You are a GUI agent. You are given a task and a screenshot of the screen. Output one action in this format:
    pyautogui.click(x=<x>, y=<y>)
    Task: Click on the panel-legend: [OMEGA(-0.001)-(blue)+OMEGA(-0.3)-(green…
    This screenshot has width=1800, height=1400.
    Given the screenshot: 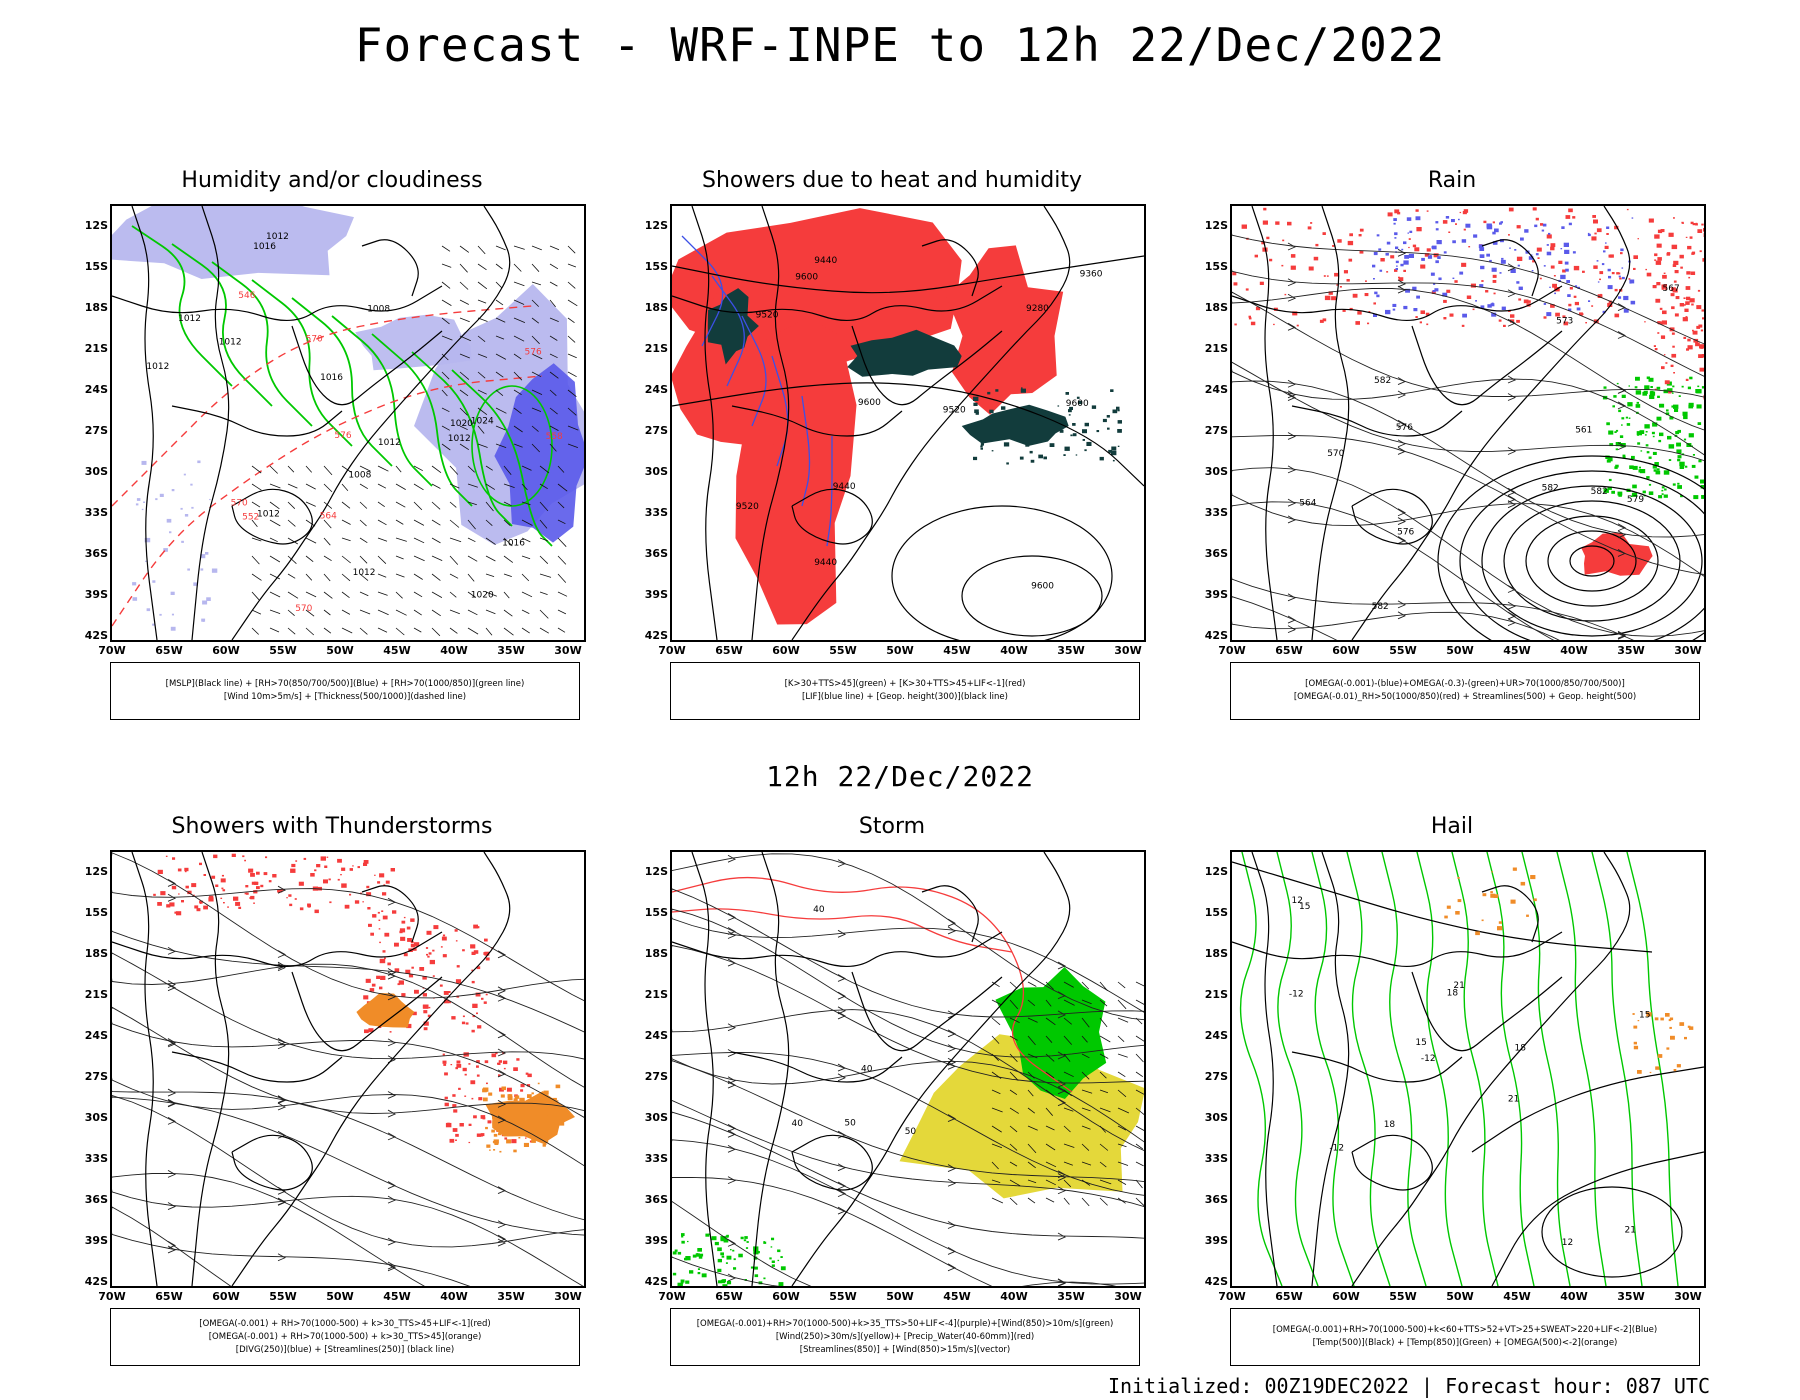 What is the action you would take?
    pyautogui.click(x=1465, y=691)
    